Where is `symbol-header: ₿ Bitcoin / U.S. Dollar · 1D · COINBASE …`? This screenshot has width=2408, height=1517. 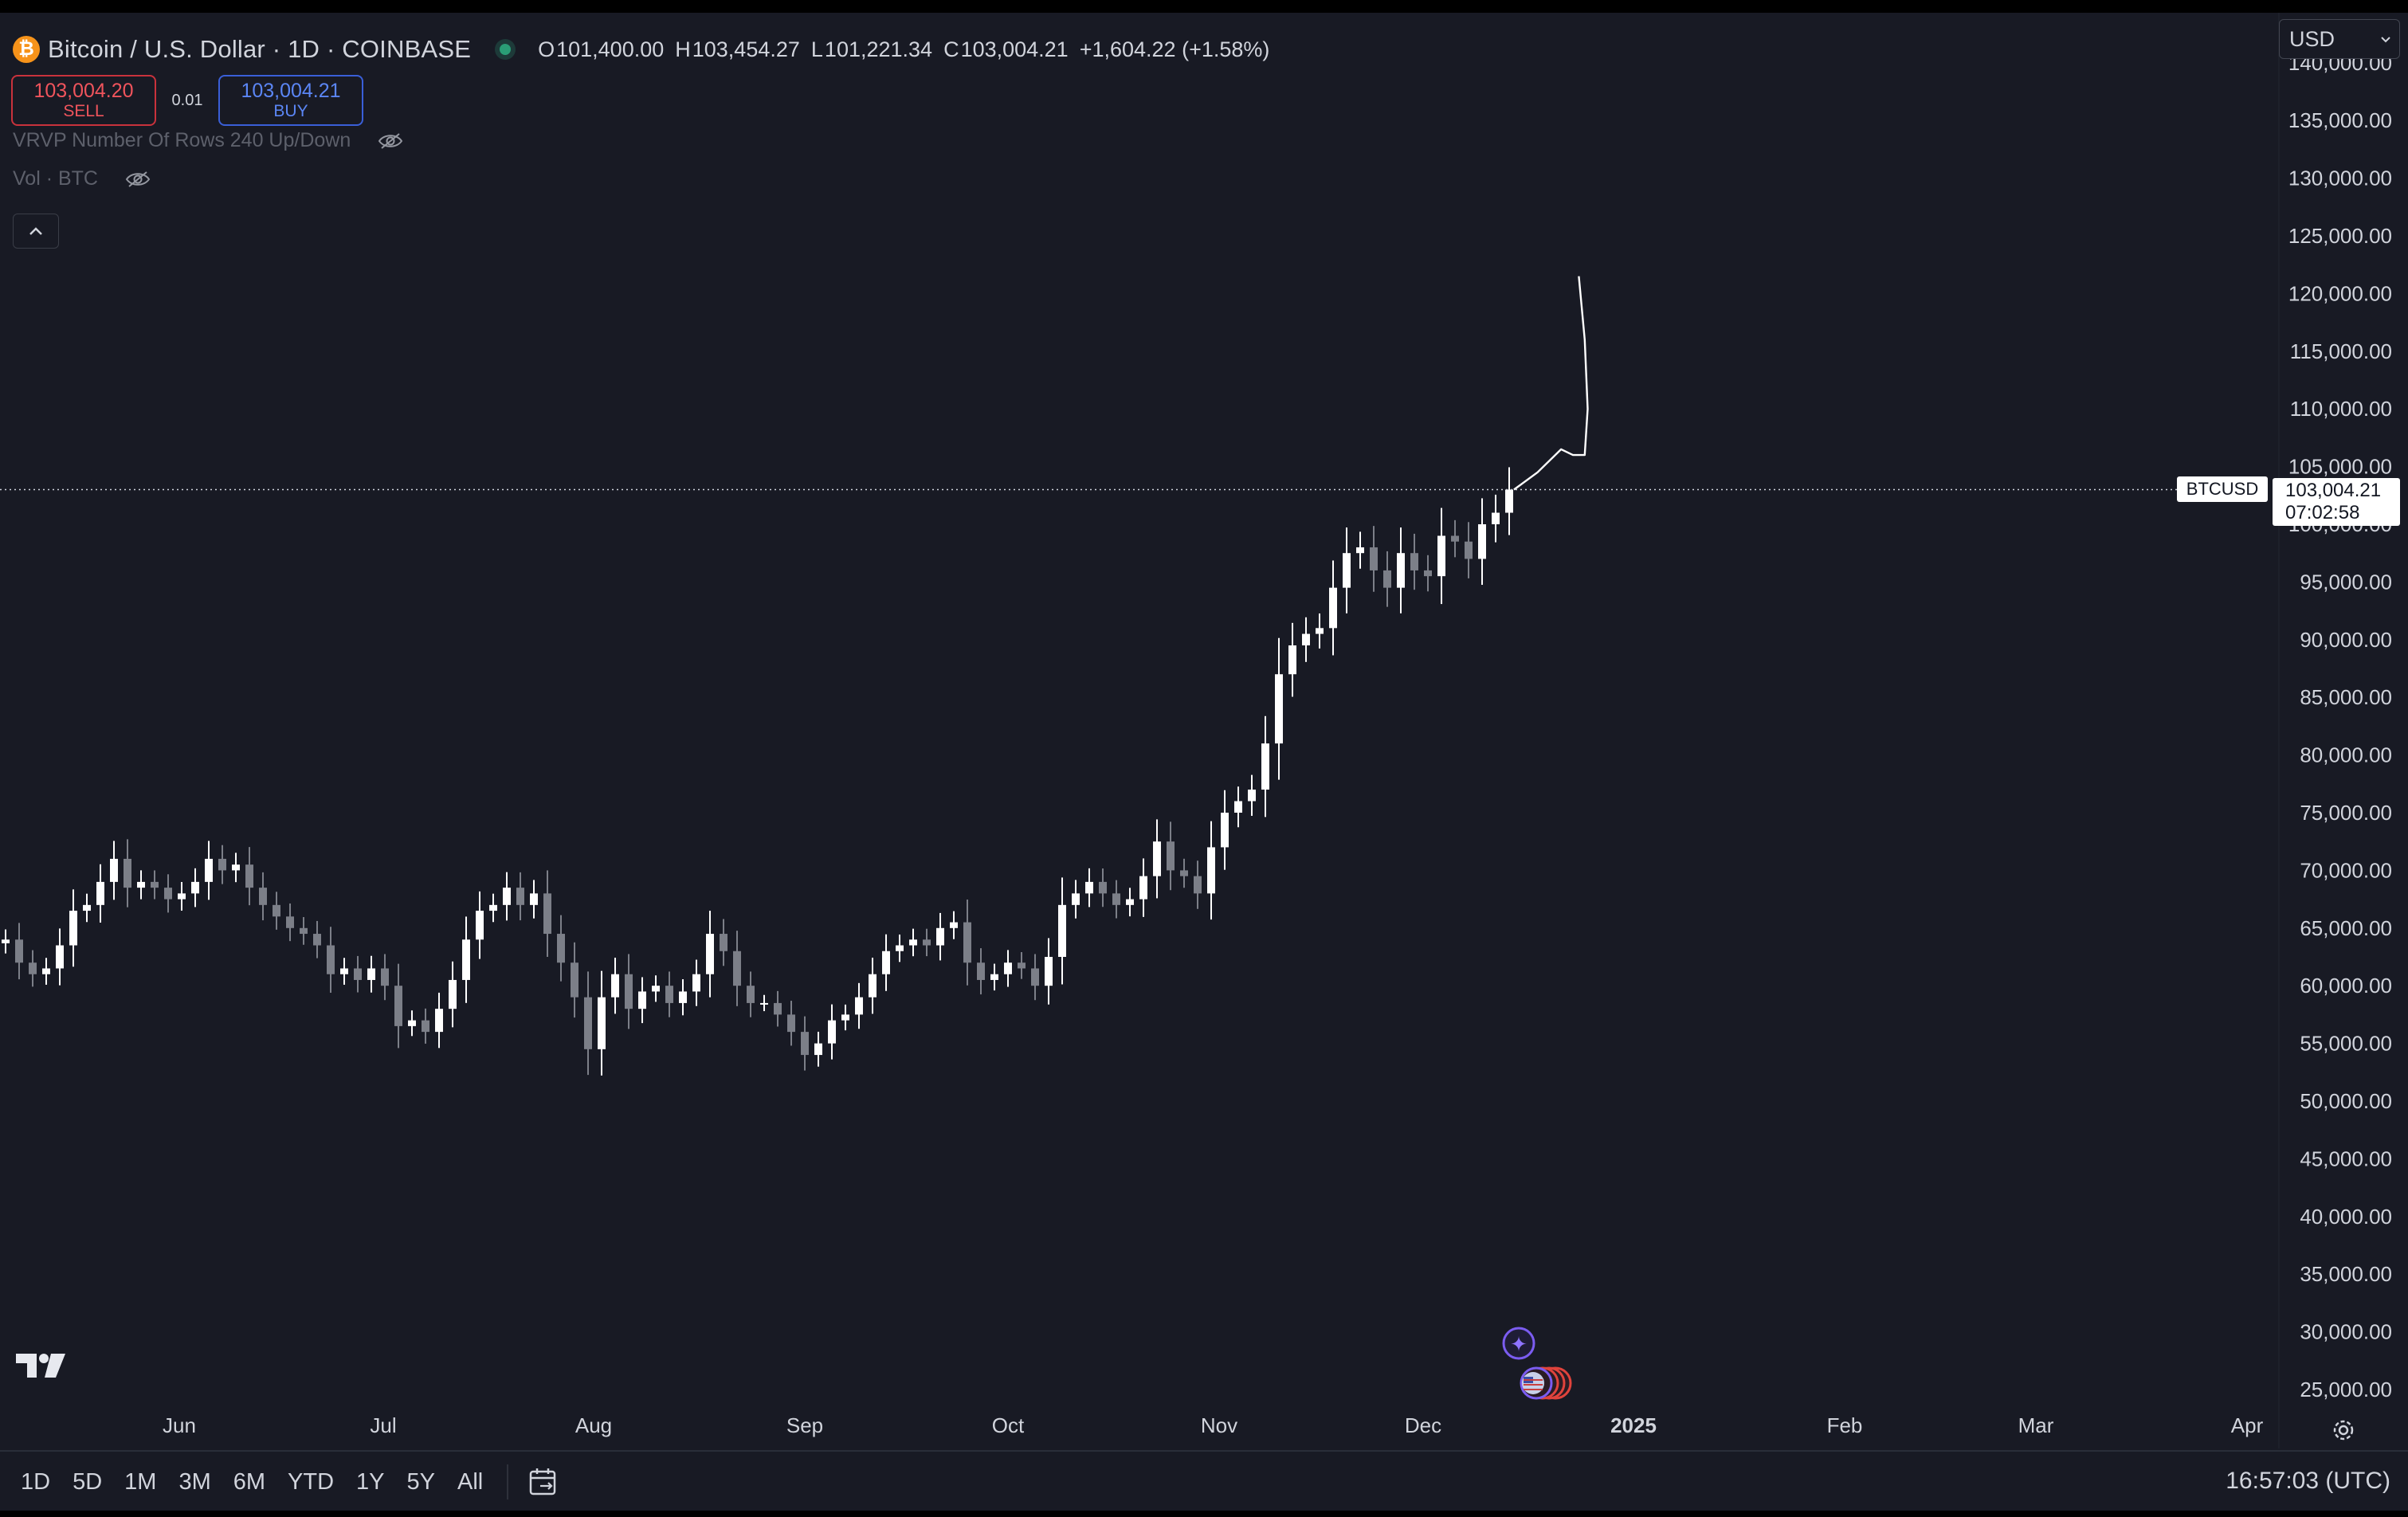
symbol-header: ₿ Bitcoin / U.S. Dollar · 1D · COINBASE … is located at coordinates (641, 49).